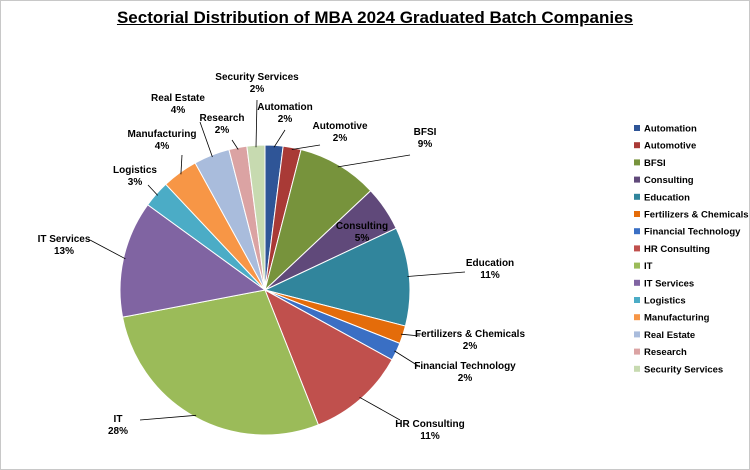 The height and width of the screenshot is (470, 750). I want to click on legend-swatch-security-services, so click(637, 368).